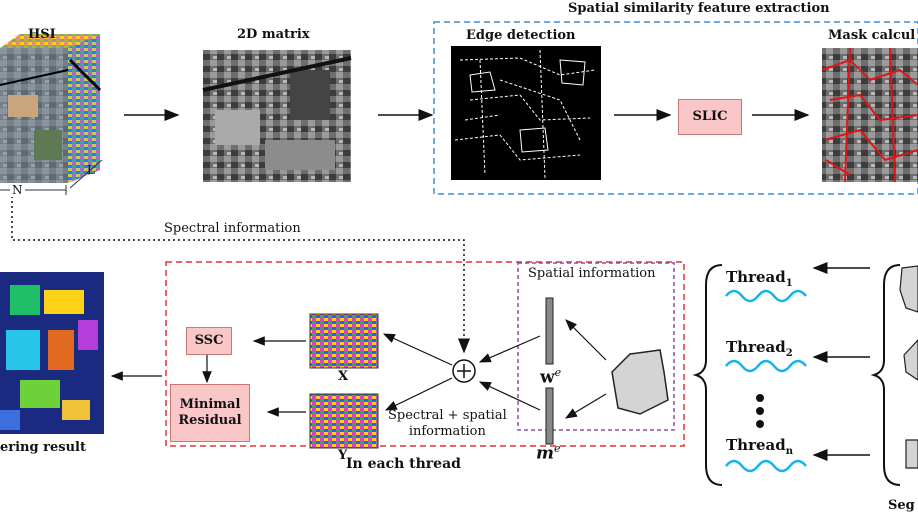 Image resolution: width=918 pixels, height=517 pixels. I want to click on me-label: me, so click(548, 453).